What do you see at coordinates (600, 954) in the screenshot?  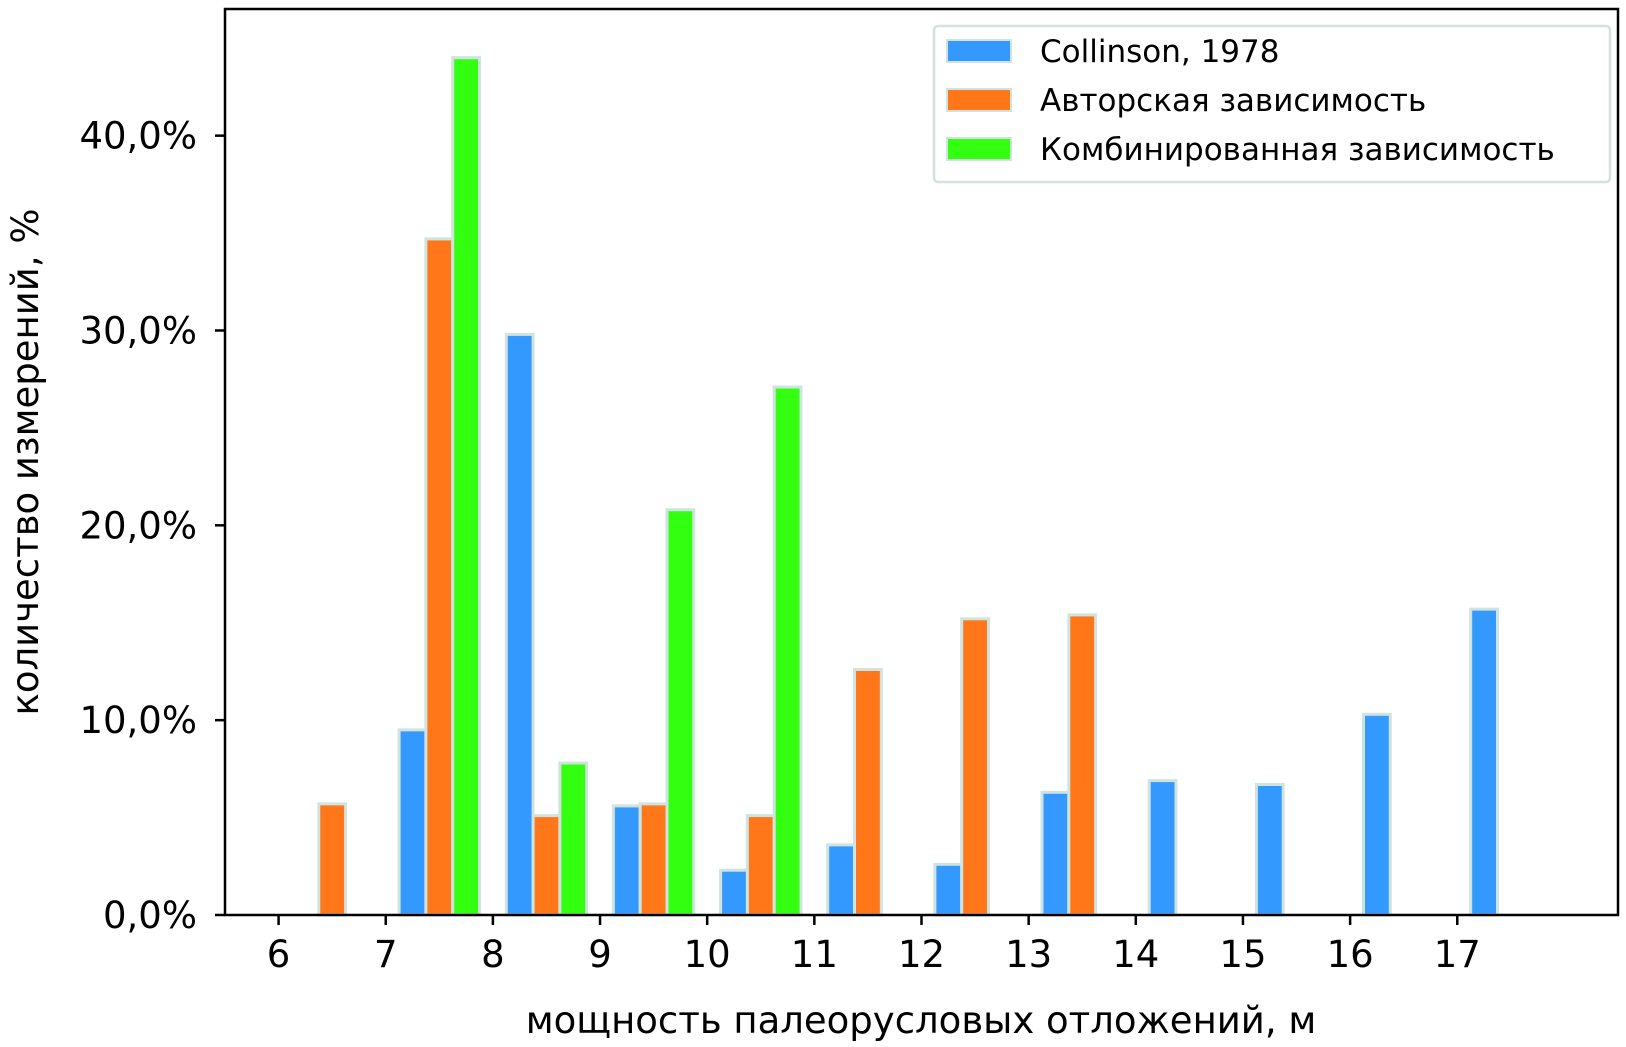 I see `x-tick-label-3: 9` at bounding box center [600, 954].